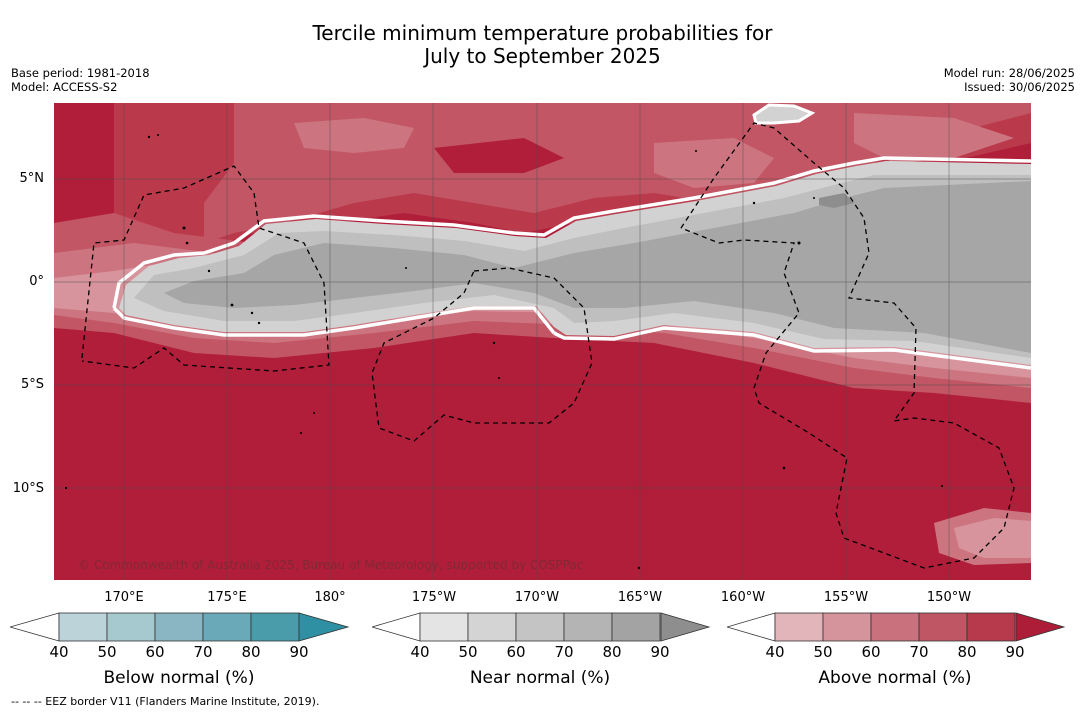  What do you see at coordinates (299, 652) in the screenshot?
I see `colorbar-below-tick: 90` at bounding box center [299, 652].